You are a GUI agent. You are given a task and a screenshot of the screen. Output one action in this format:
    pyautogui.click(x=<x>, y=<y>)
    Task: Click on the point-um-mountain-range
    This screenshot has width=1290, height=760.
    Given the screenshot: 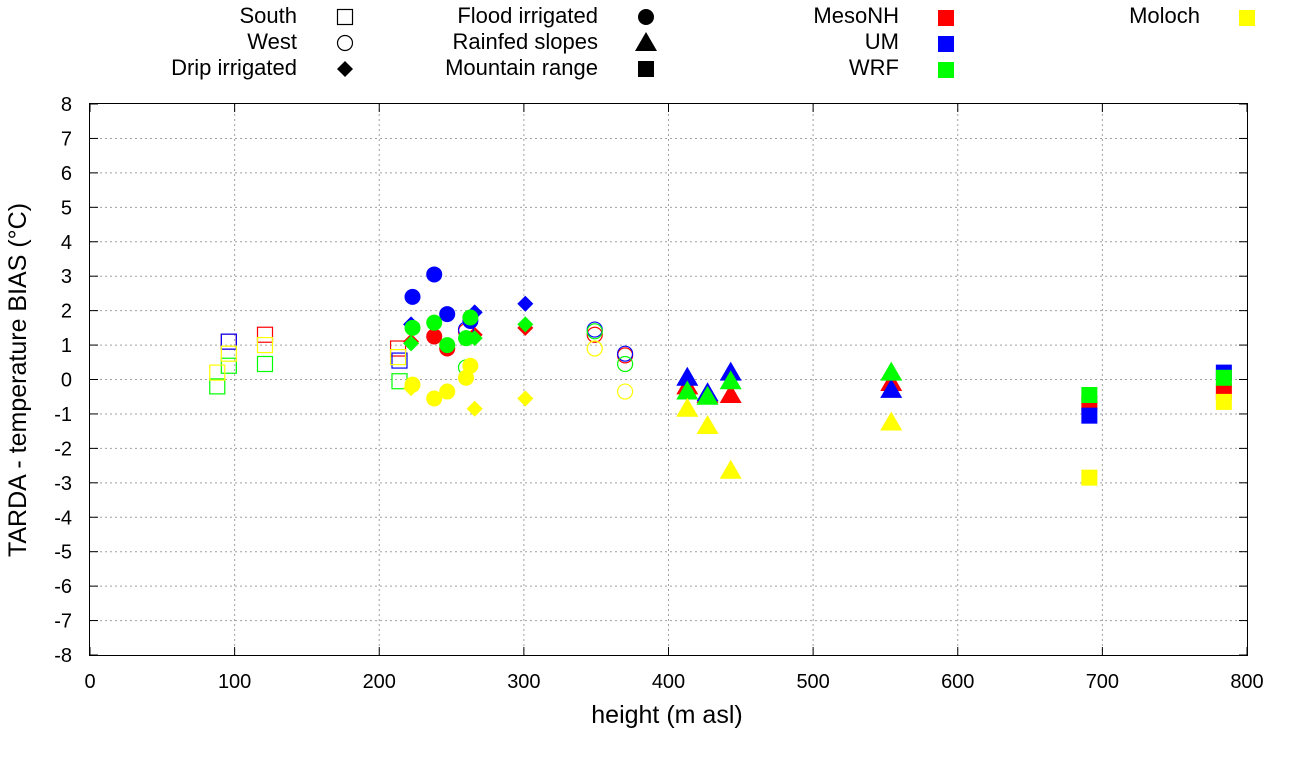 What is the action you would take?
    pyautogui.click(x=1089, y=415)
    